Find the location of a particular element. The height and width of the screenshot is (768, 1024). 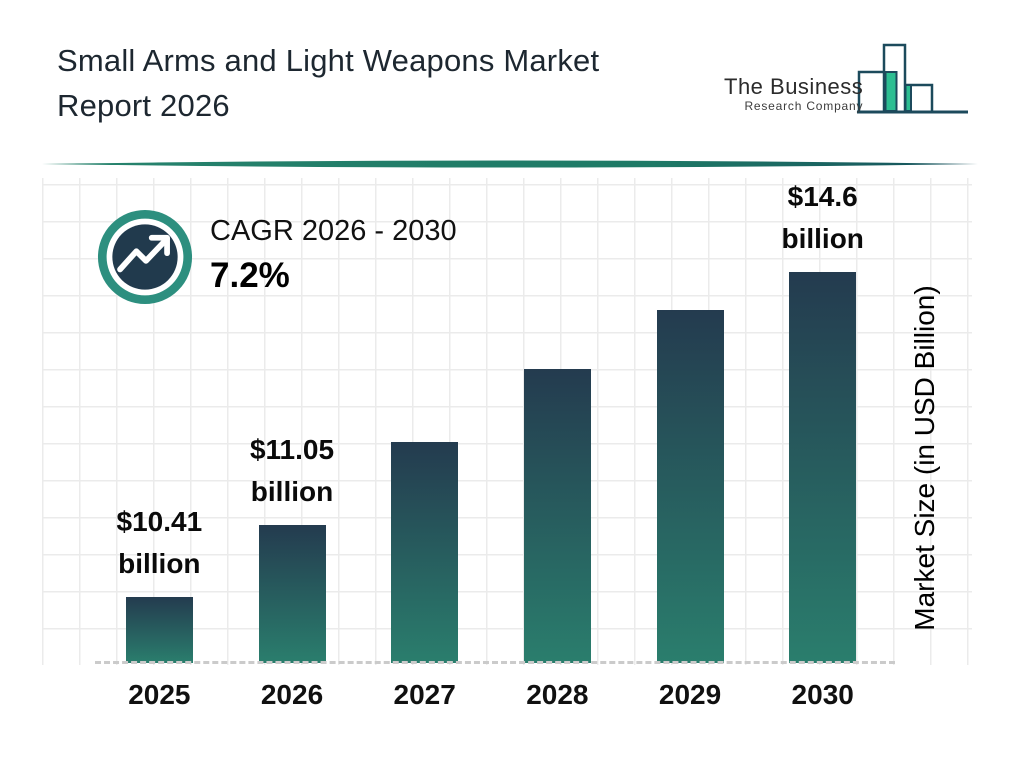

cagr-label: CAGR 2026 - 2030 is located at coordinates (333, 231).